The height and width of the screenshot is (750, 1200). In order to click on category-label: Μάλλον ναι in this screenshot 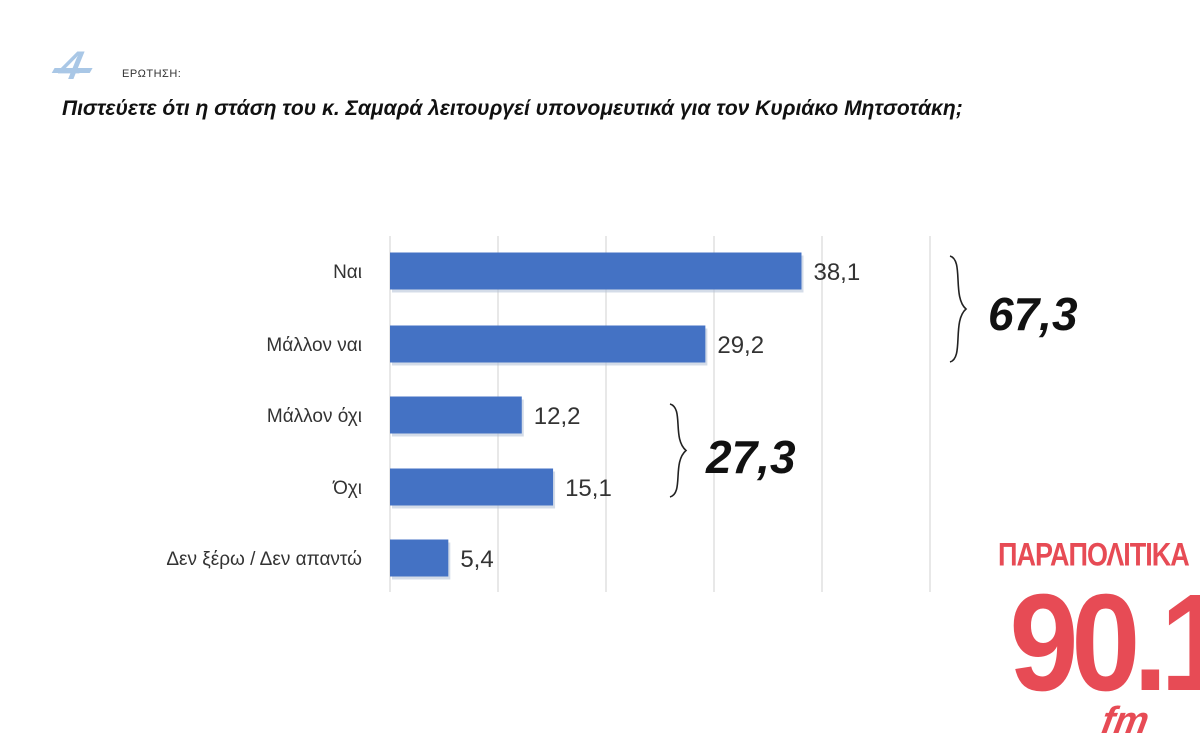, I will do `click(314, 345)`.